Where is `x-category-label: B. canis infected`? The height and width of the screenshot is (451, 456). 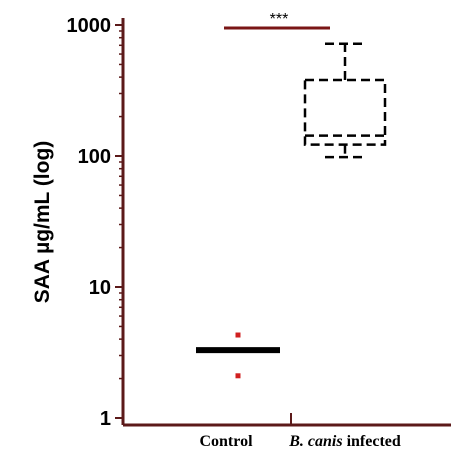
x-category-label: B. canis infected is located at coordinates (344, 441).